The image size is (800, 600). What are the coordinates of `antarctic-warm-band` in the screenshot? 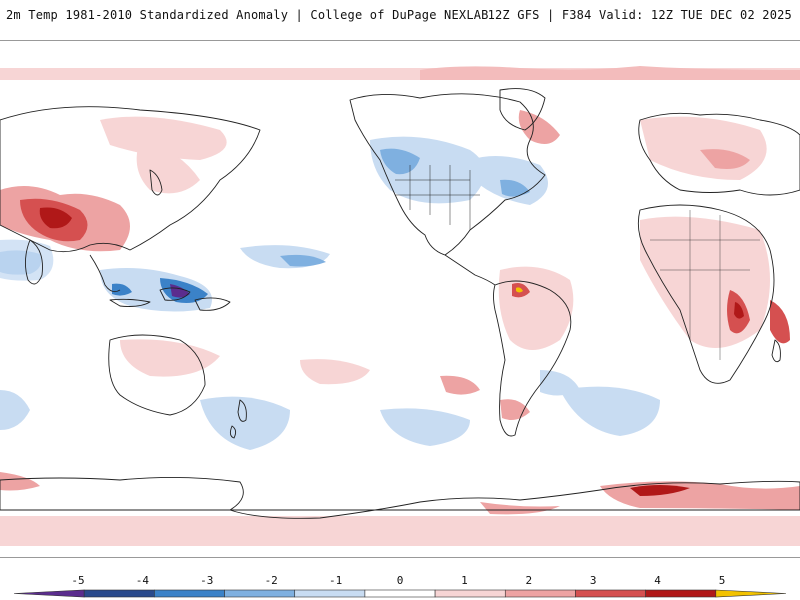 It's located at (400, 509).